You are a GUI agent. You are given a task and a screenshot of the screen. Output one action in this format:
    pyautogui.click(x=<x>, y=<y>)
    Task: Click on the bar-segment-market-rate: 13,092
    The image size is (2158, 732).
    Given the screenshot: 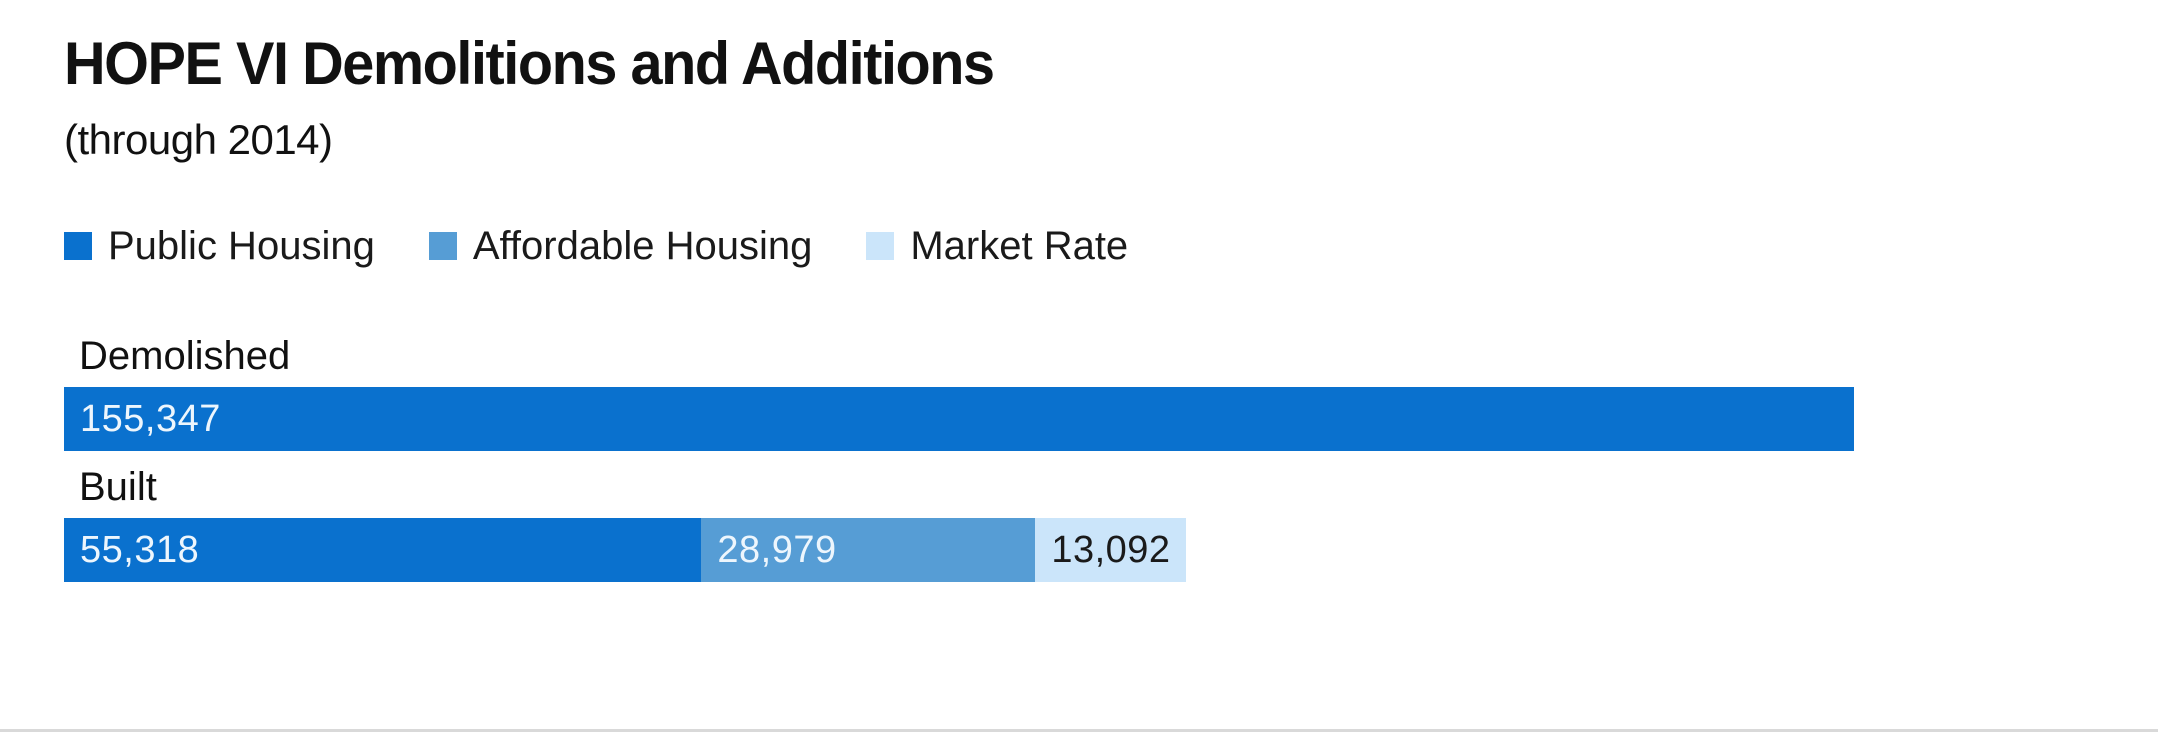 What is the action you would take?
    pyautogui.click(x=1111, y=550)
    